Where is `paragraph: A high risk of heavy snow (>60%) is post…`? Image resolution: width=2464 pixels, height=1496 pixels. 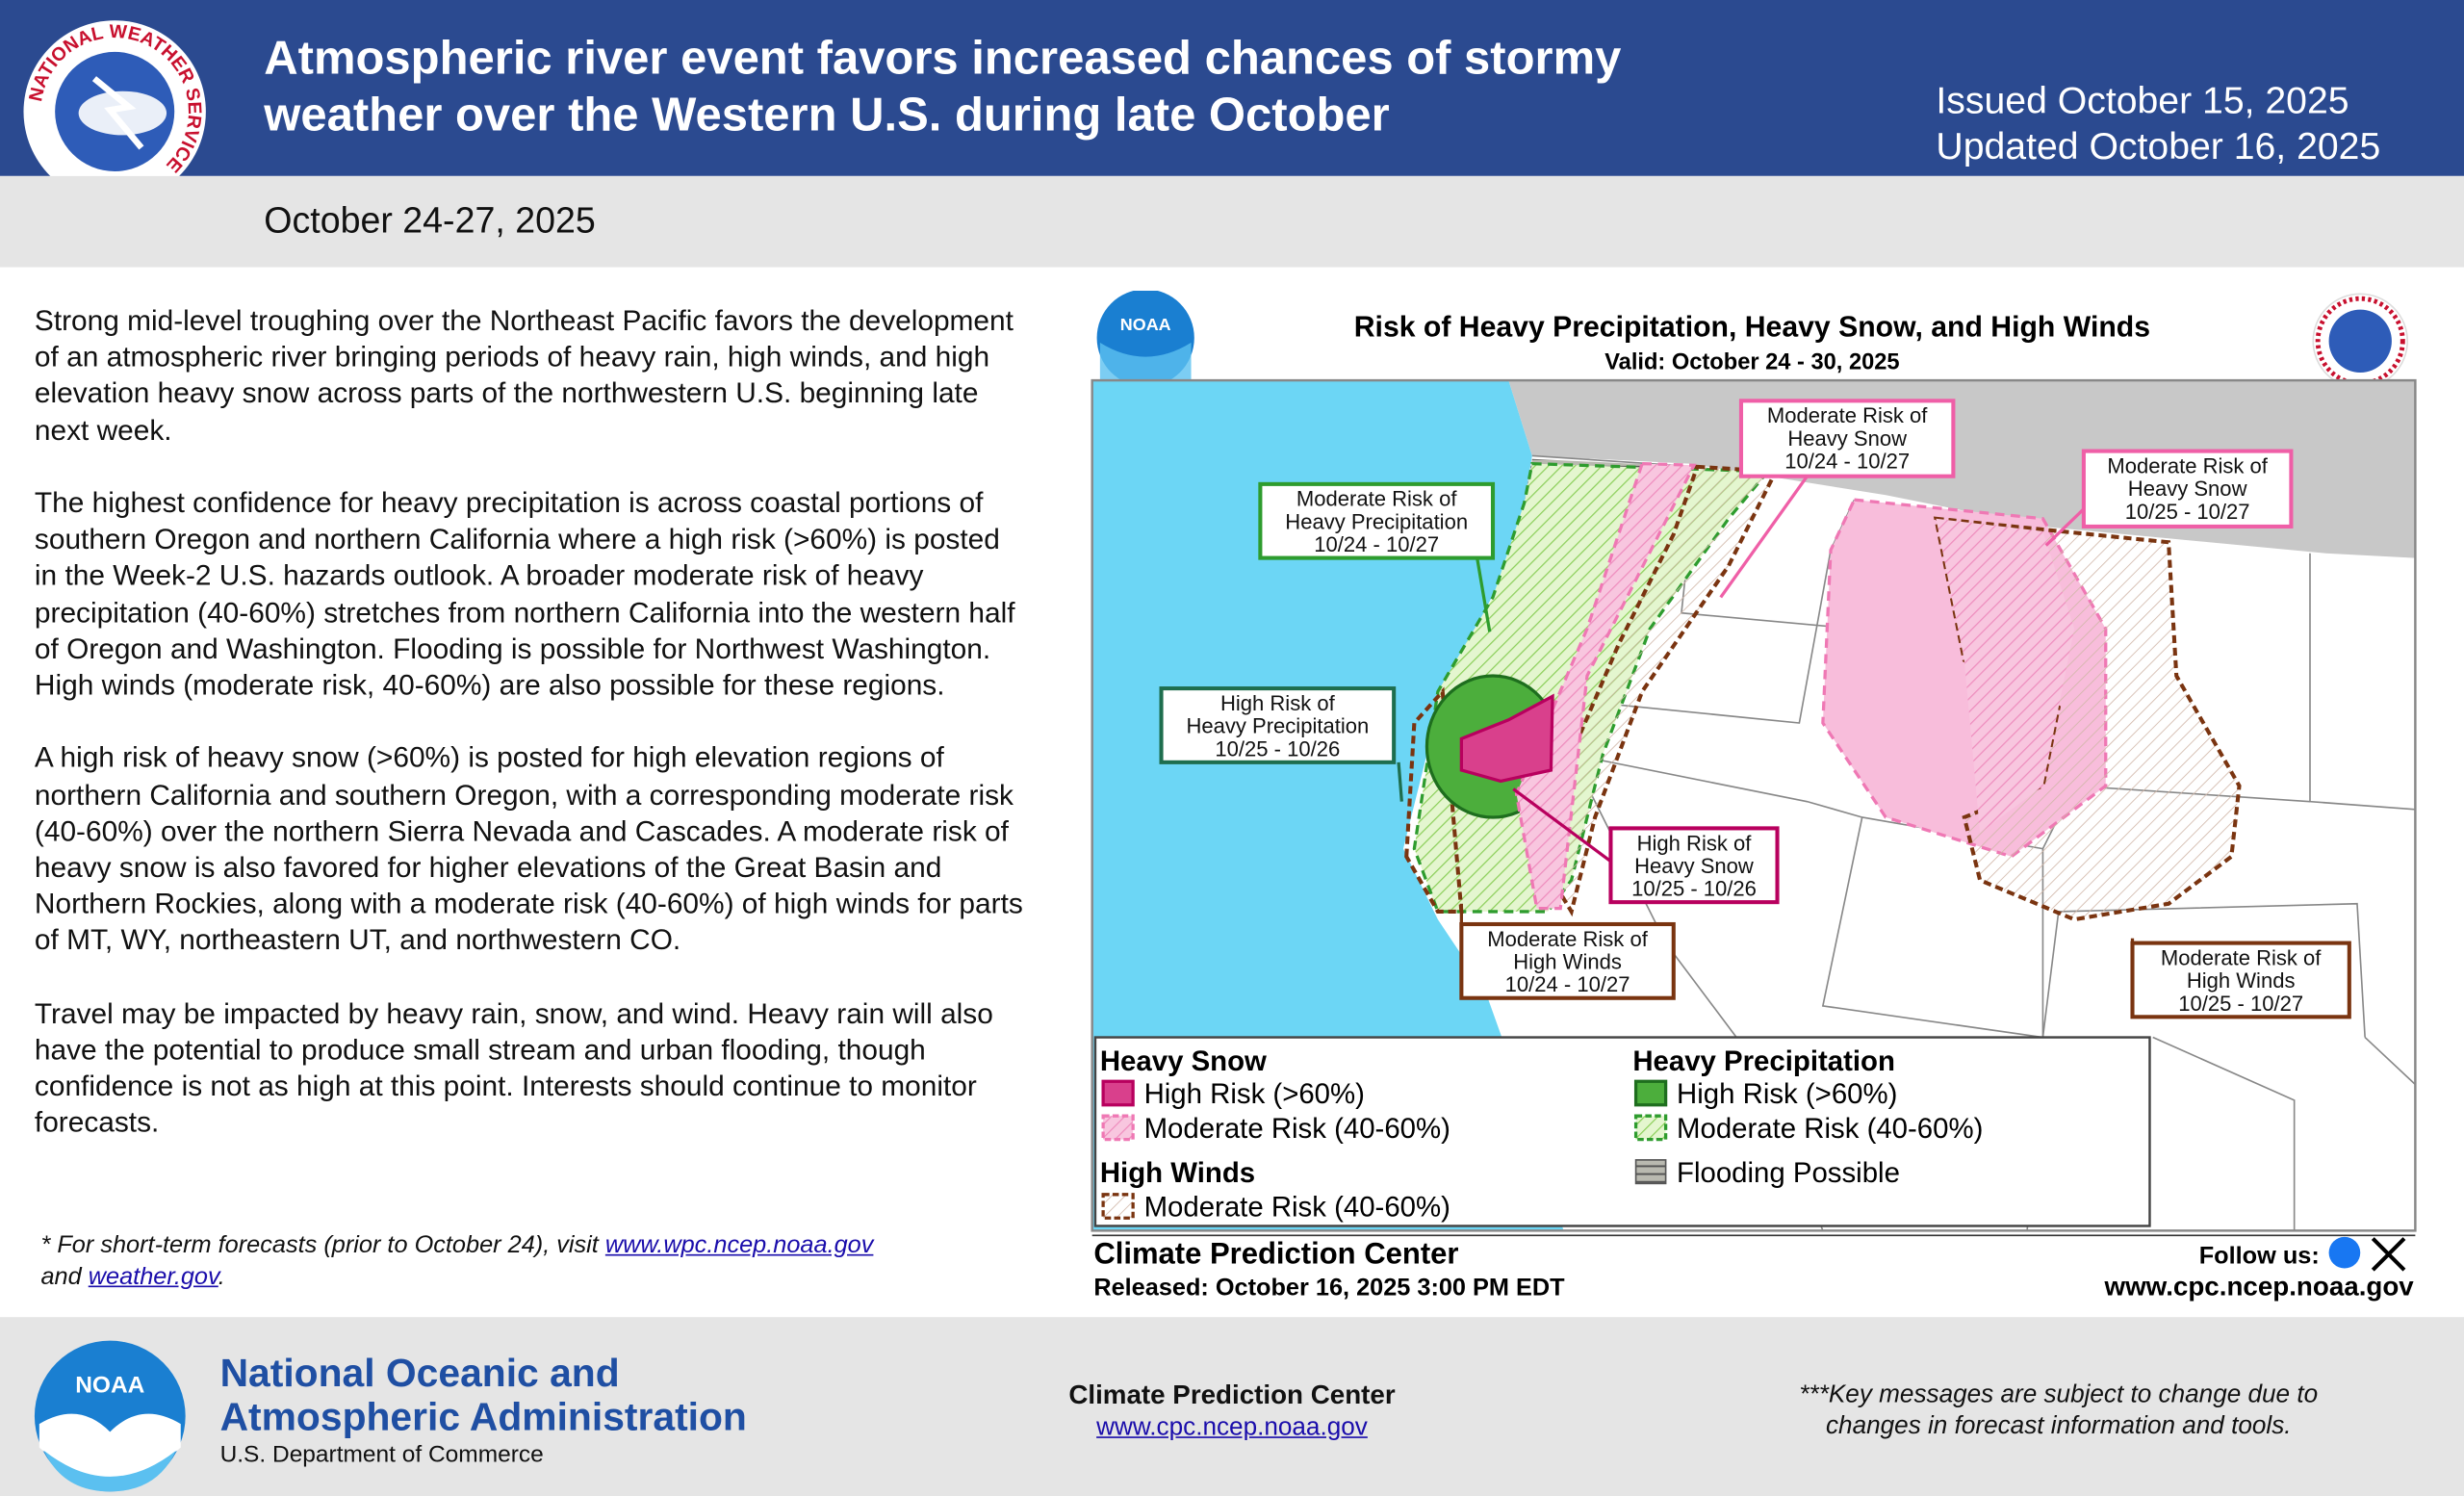
paragraph: A high risk of heavy snow (>60%) is post… is located at coordinates (528, 848).